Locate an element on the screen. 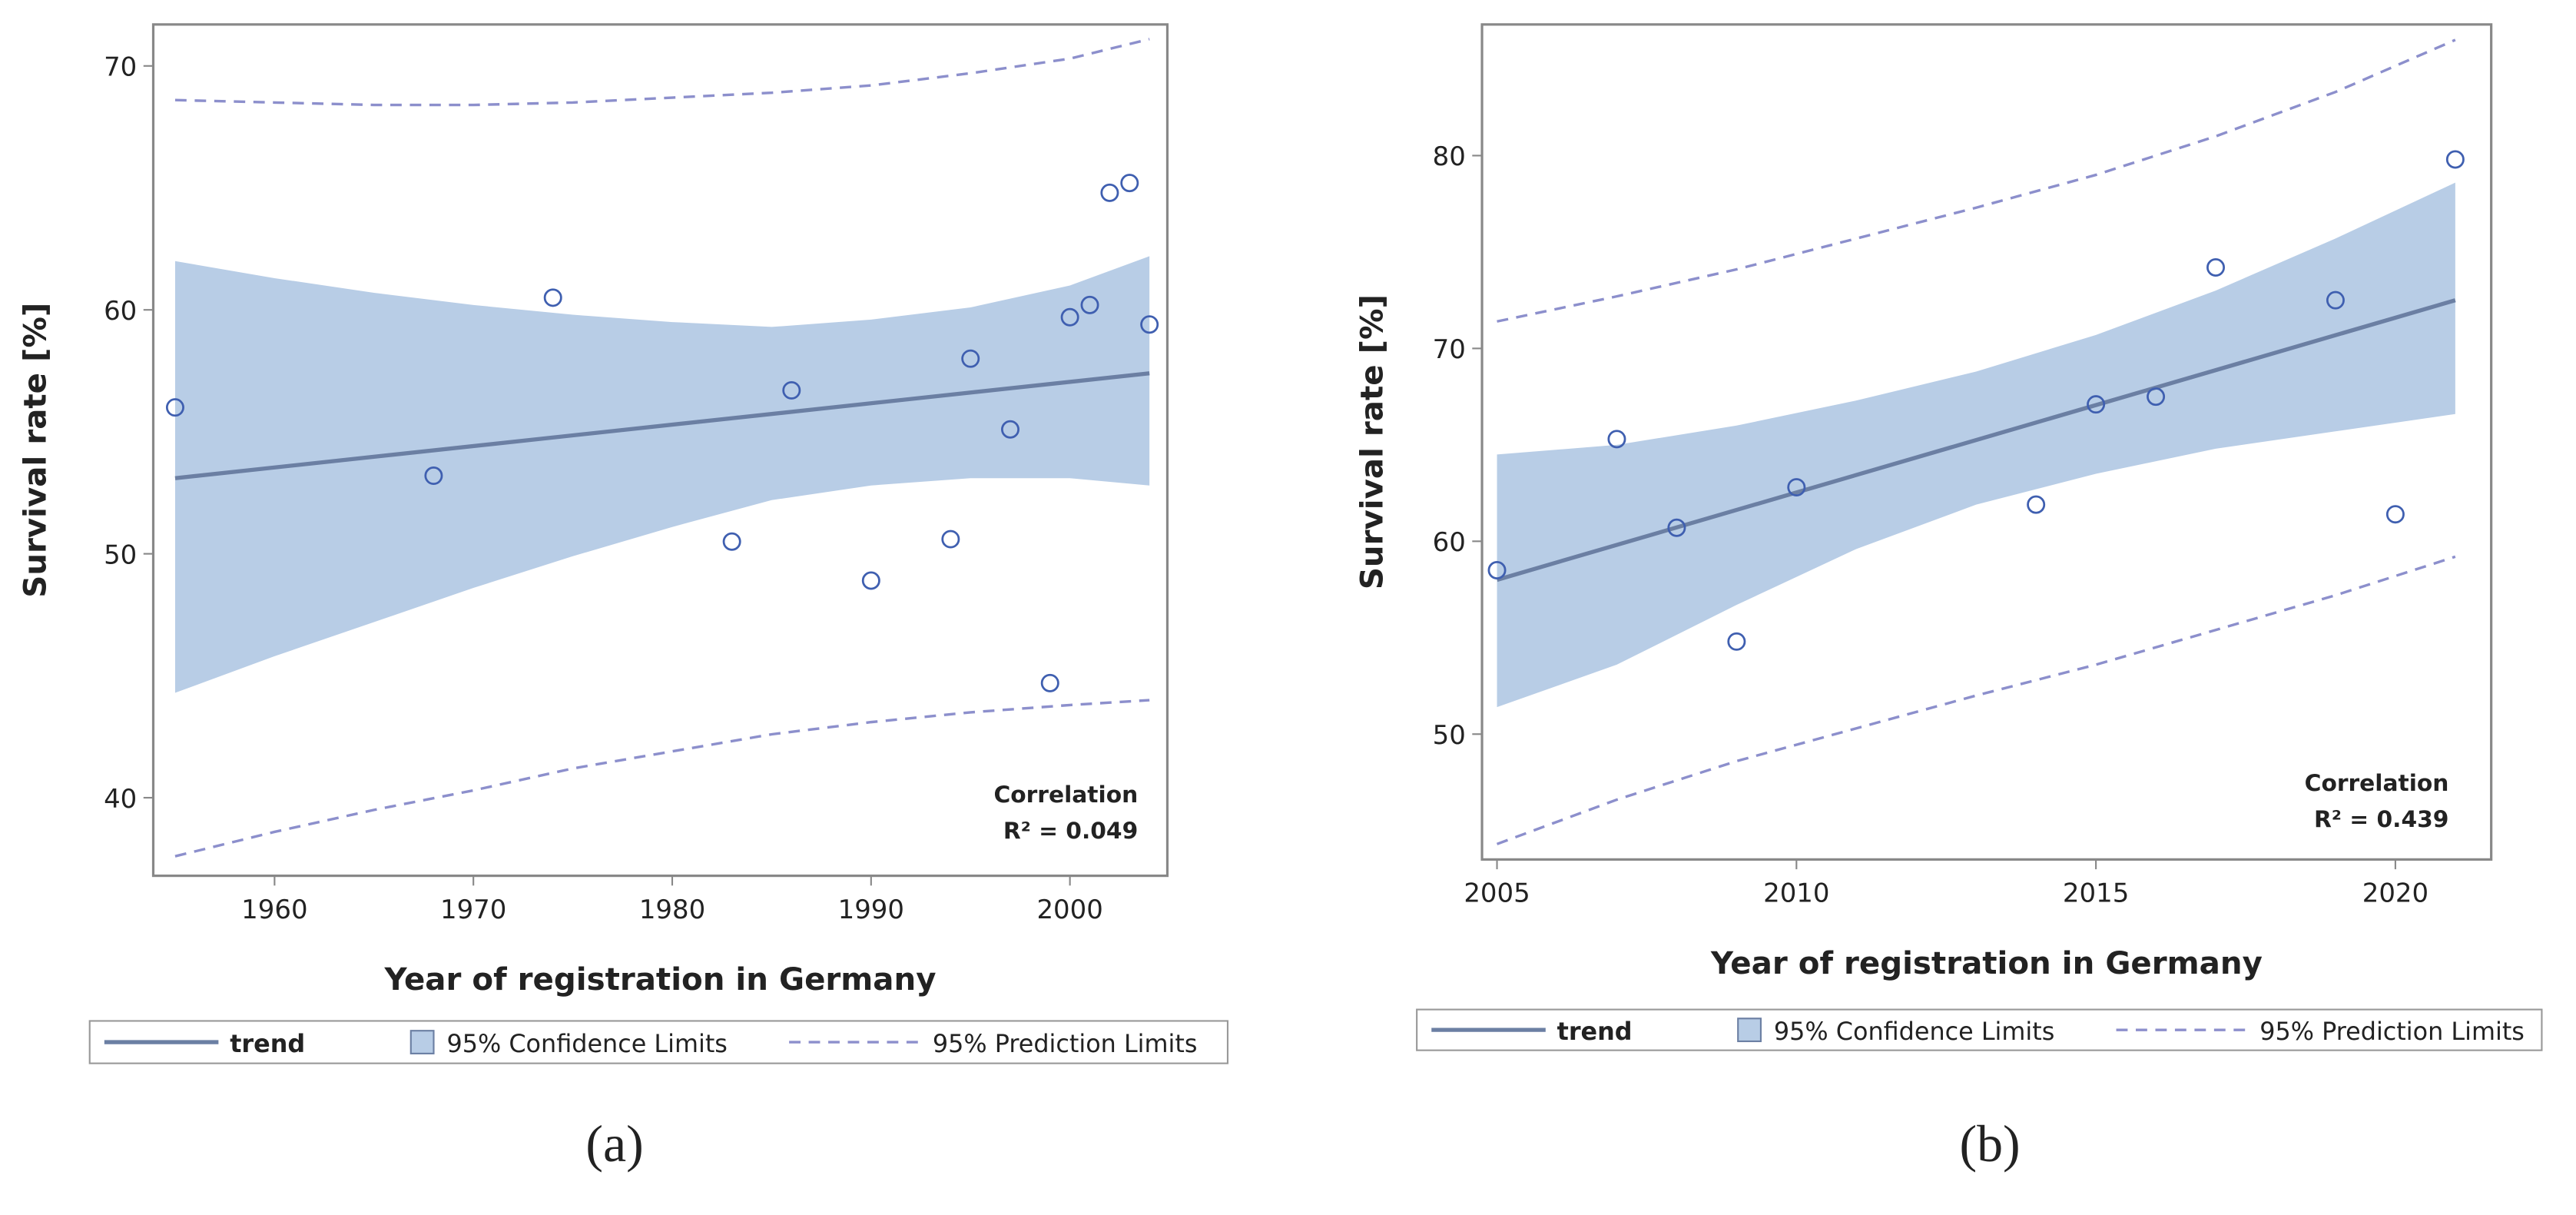 Image resolution: width=2576 pixels, height=1215 pixels. annotation: R² = 0.439 is located at coordinates (2381, 819).